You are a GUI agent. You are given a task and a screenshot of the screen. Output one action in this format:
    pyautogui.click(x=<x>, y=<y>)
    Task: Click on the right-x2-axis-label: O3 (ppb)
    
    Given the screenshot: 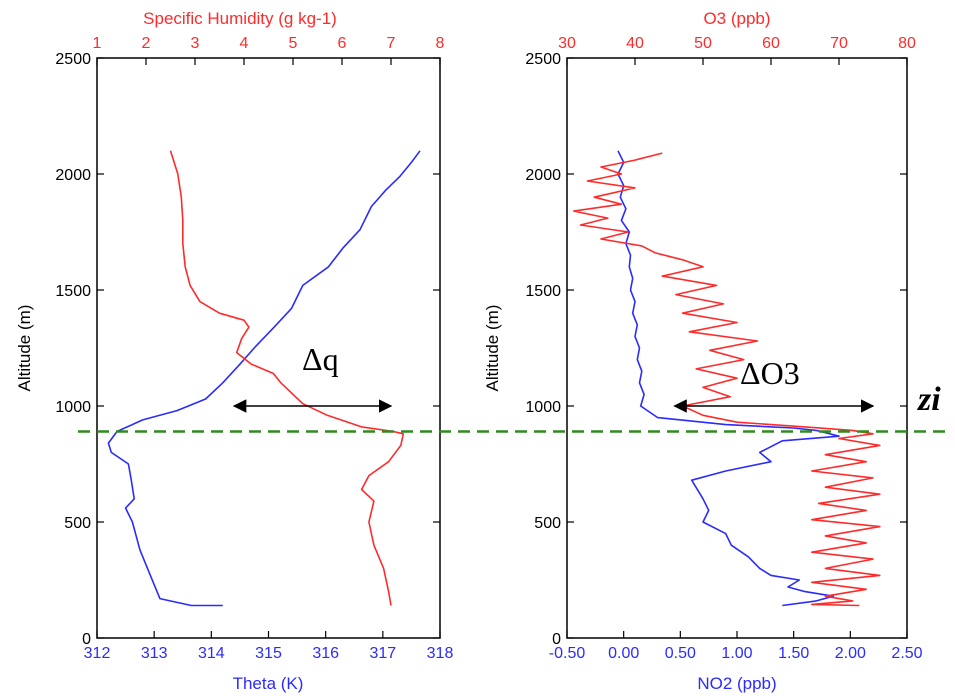 What is the action you would take?
    pyautogui.click(x=736, y=18)
    